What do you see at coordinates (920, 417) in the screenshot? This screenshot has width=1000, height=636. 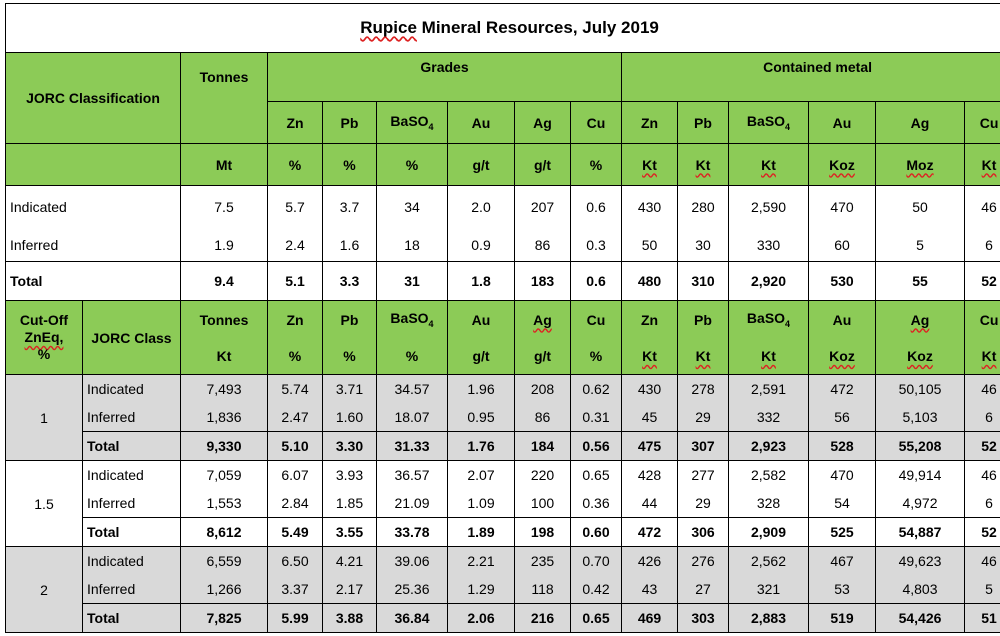 I see `group-value-cell: 5,103` at bounding box center [920, 417].